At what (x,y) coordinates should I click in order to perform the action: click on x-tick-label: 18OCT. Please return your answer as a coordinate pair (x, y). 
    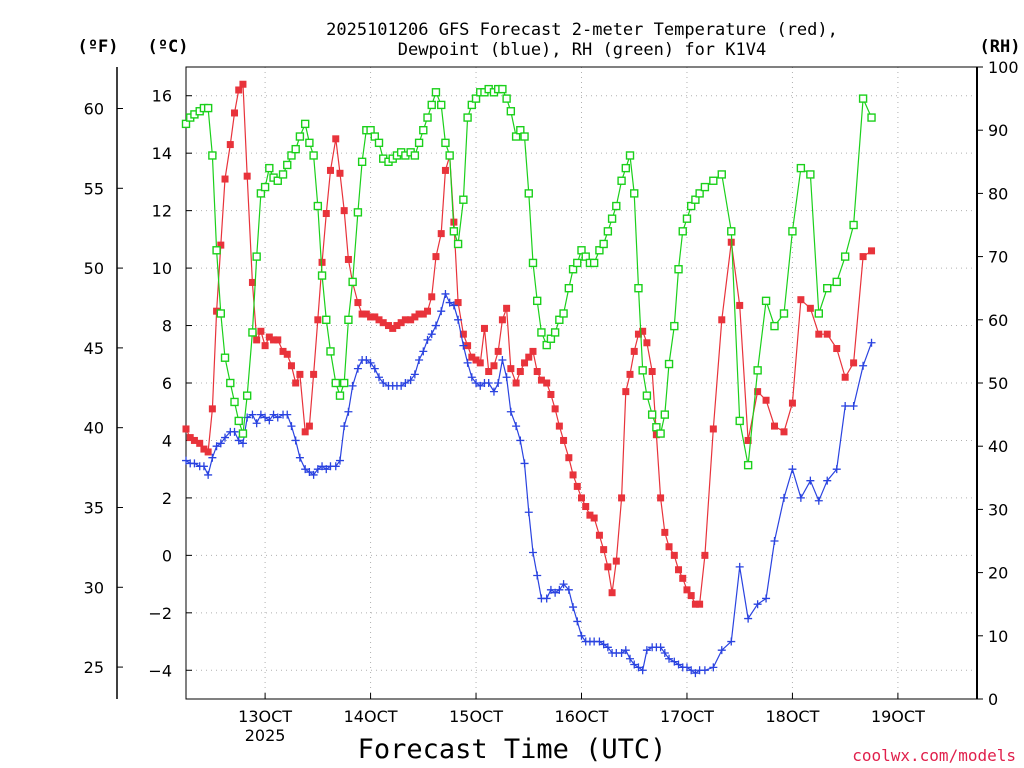
    Looking at the image, I should click on (792, 716).